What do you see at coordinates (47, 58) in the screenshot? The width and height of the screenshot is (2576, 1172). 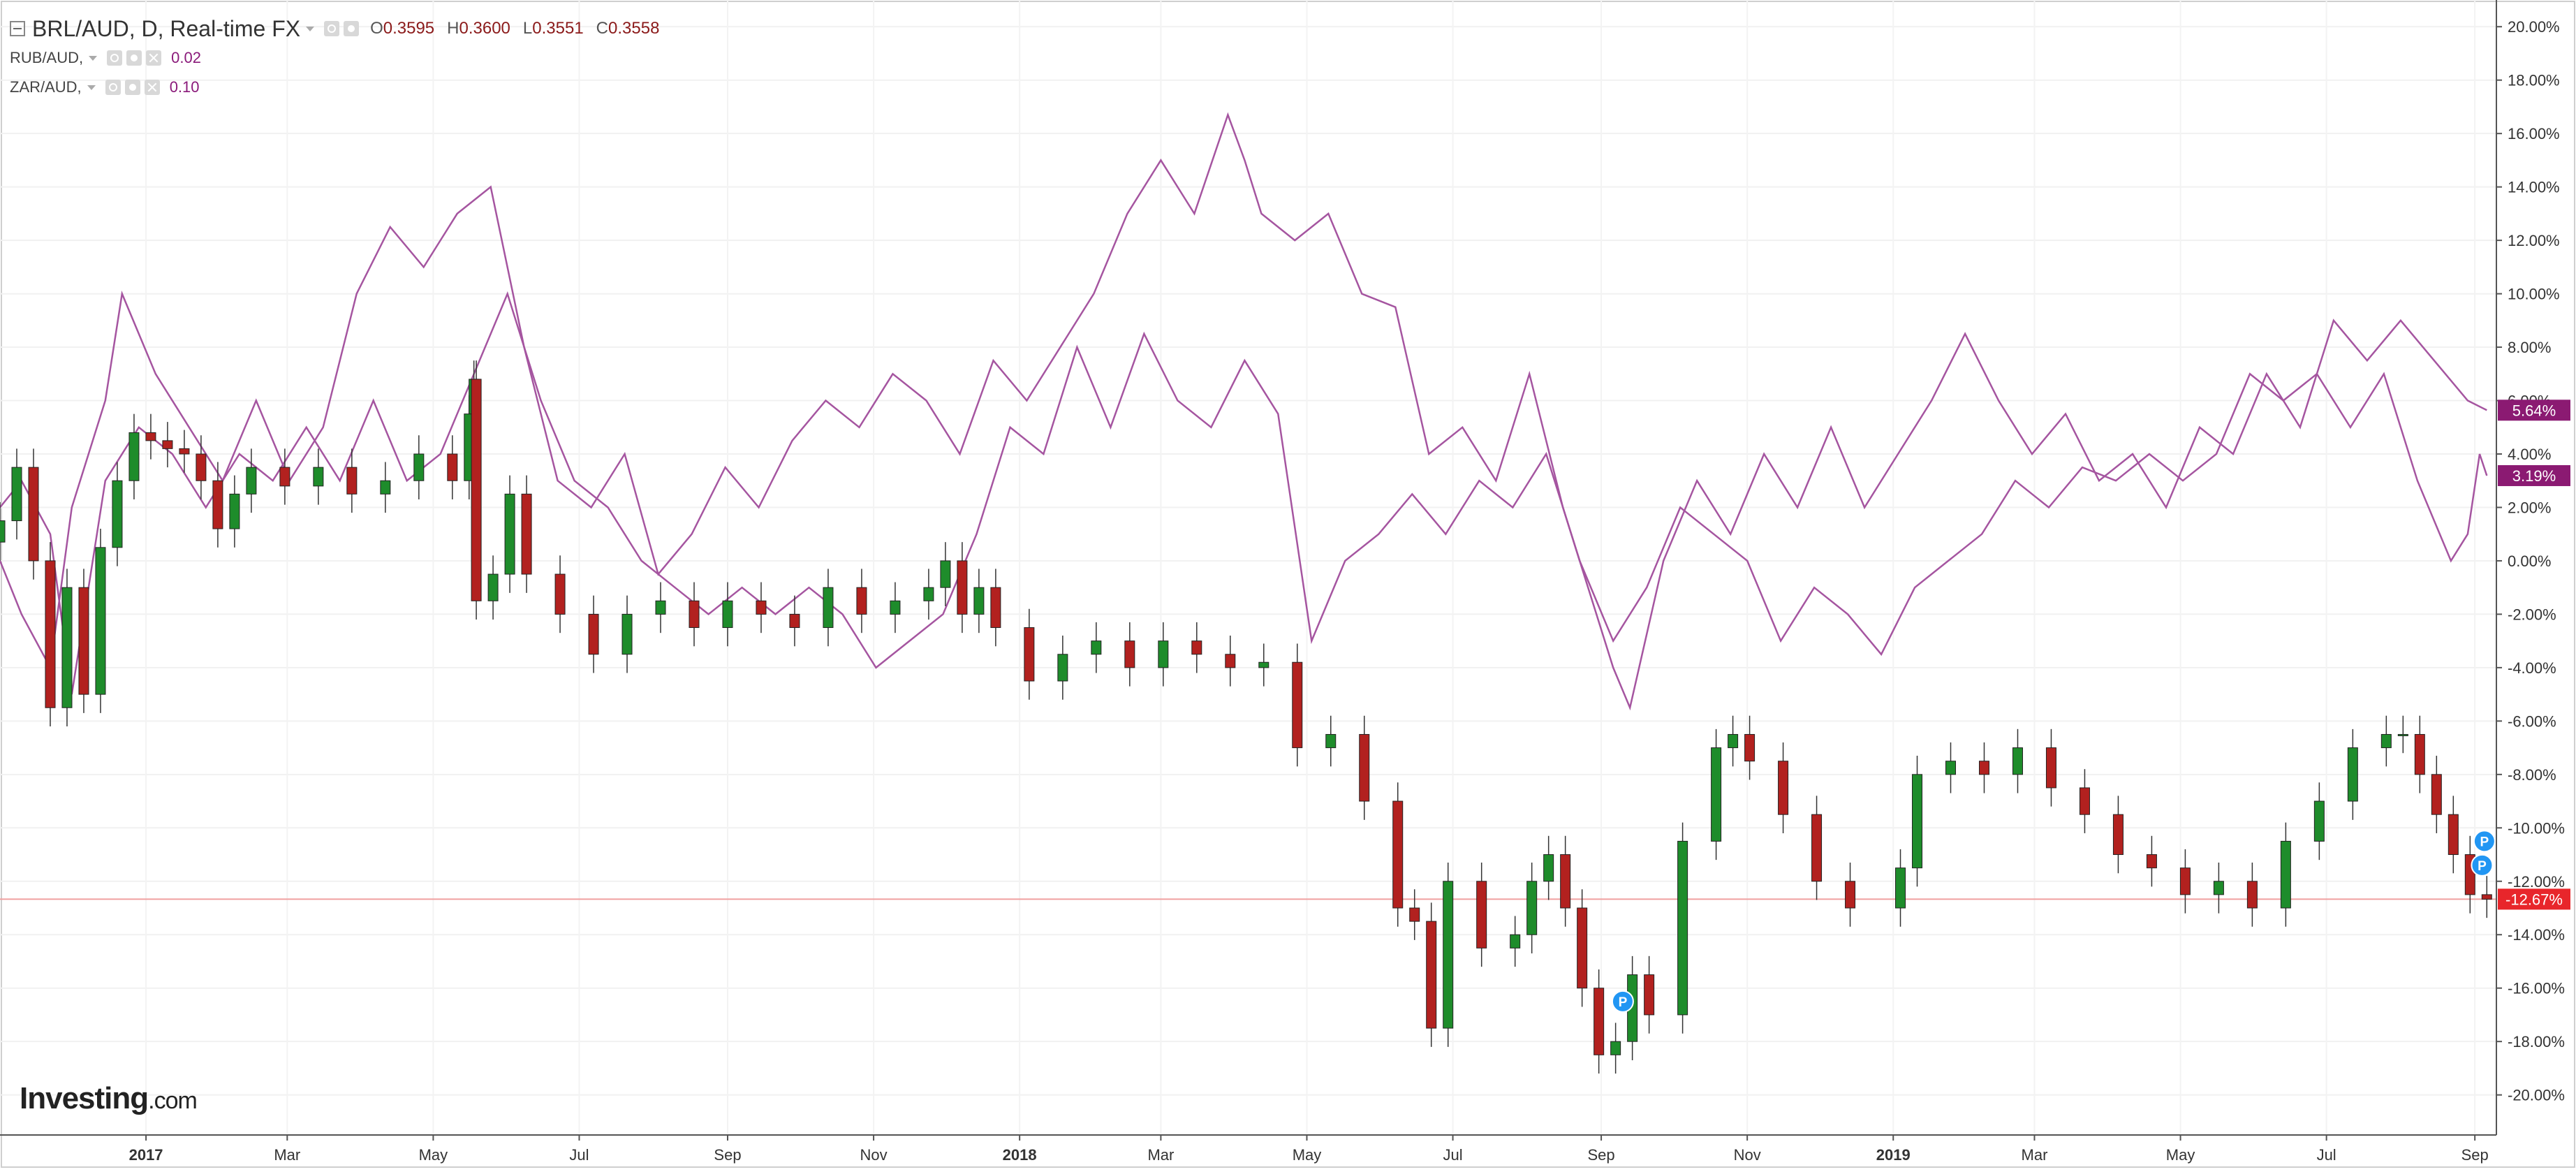 I see `overlay-label-rub: RUB/AUD,` at bounding box center [47, 58].